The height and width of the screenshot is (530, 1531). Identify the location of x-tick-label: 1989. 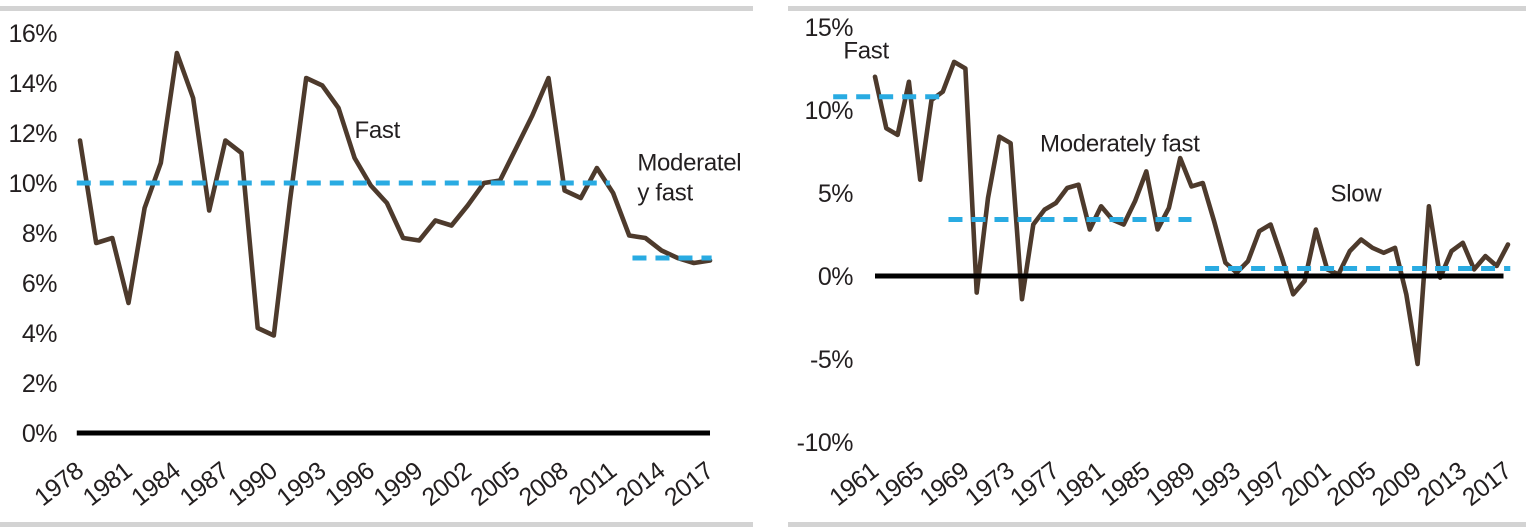
(1170, 484).